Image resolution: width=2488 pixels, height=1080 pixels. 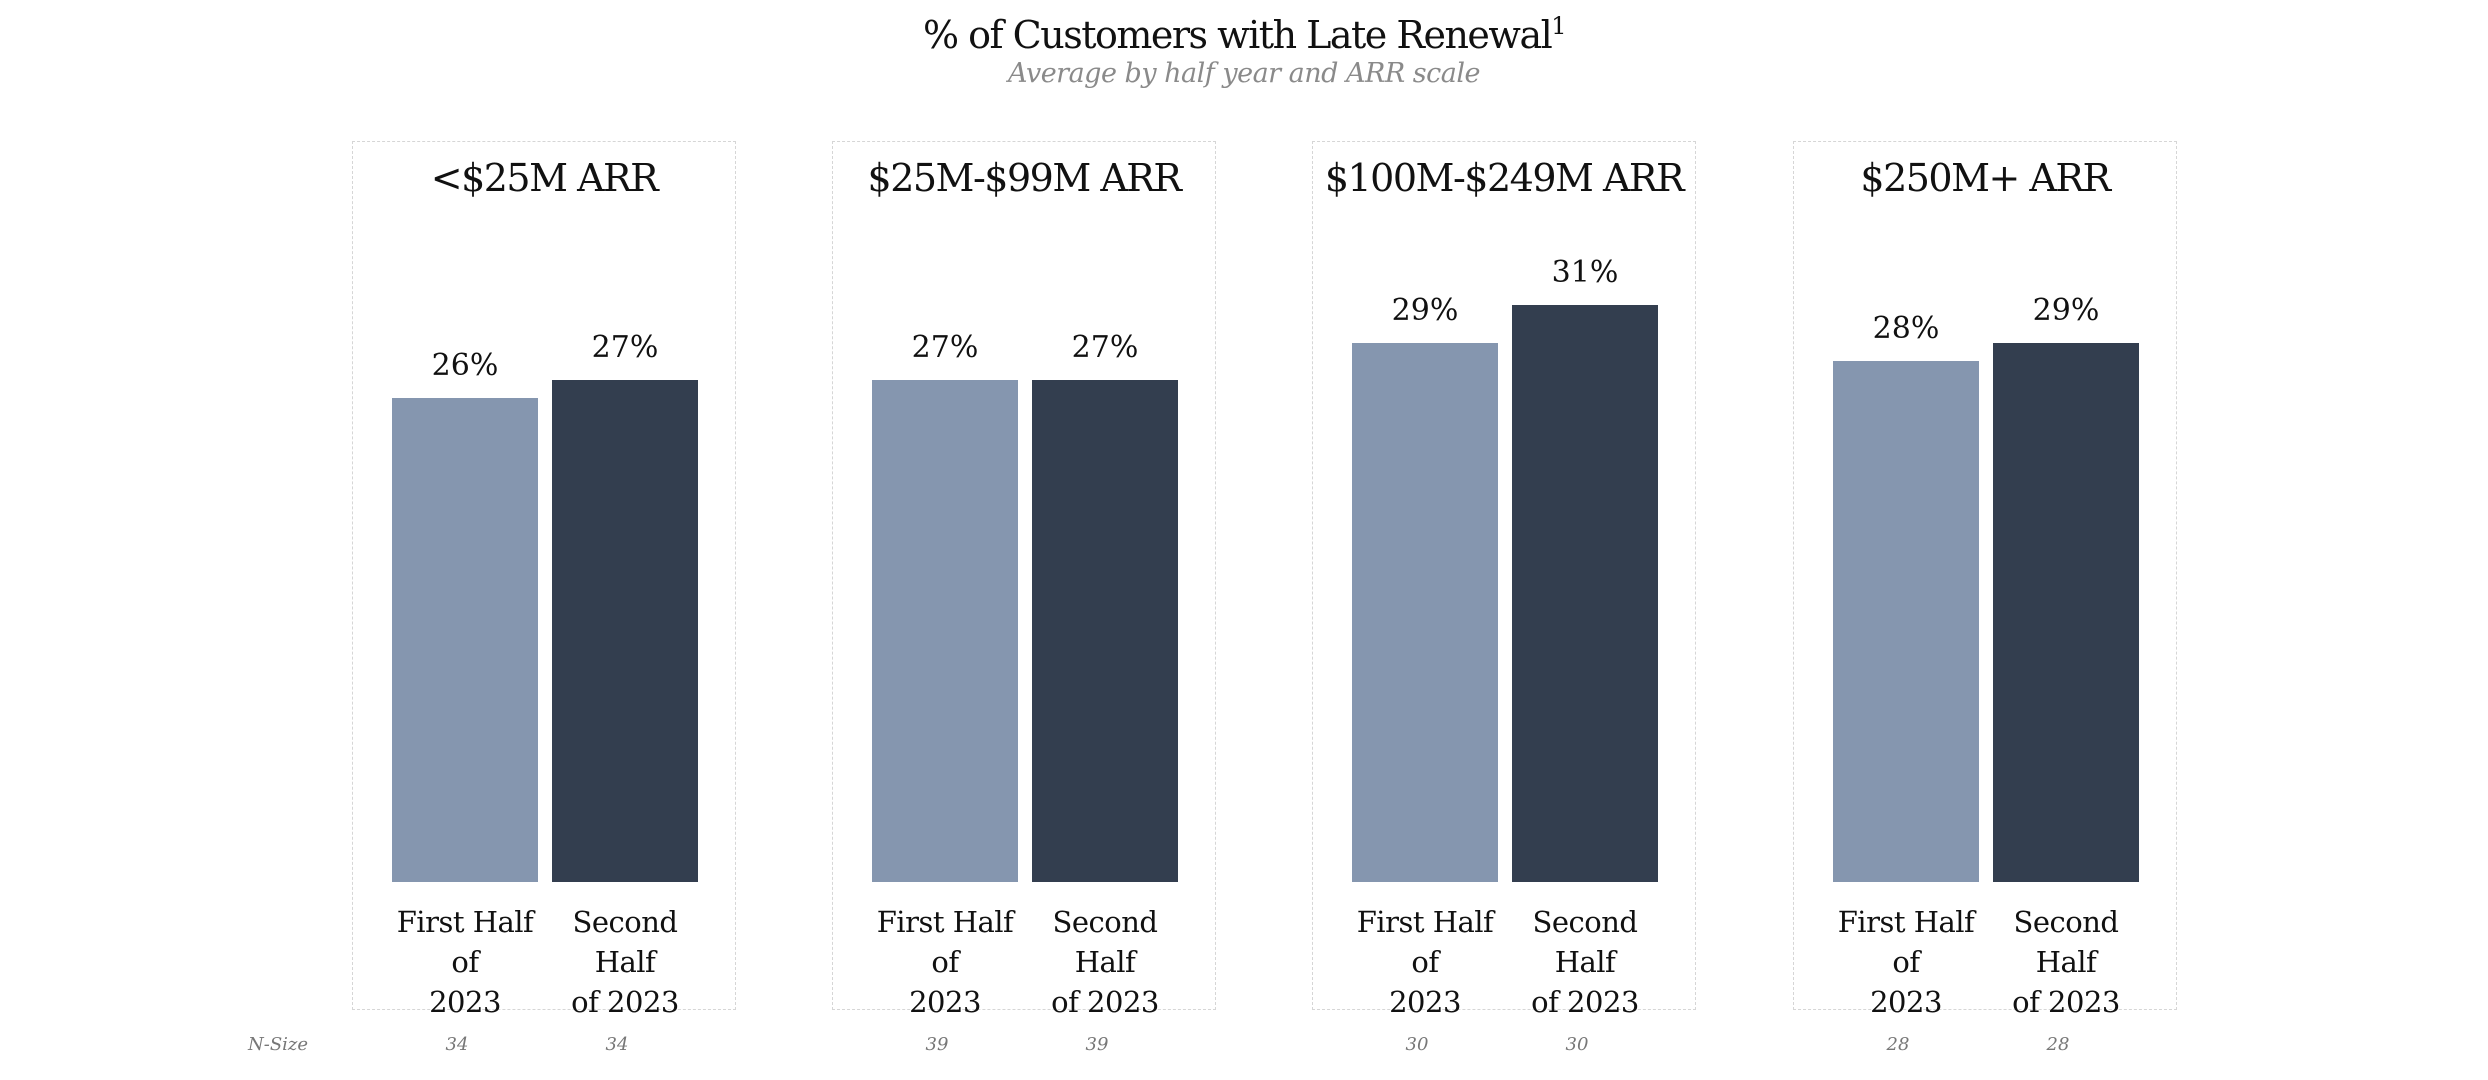 I want to click on panel-title: $25M-$99M ARR, so click(x=1024, y=178).